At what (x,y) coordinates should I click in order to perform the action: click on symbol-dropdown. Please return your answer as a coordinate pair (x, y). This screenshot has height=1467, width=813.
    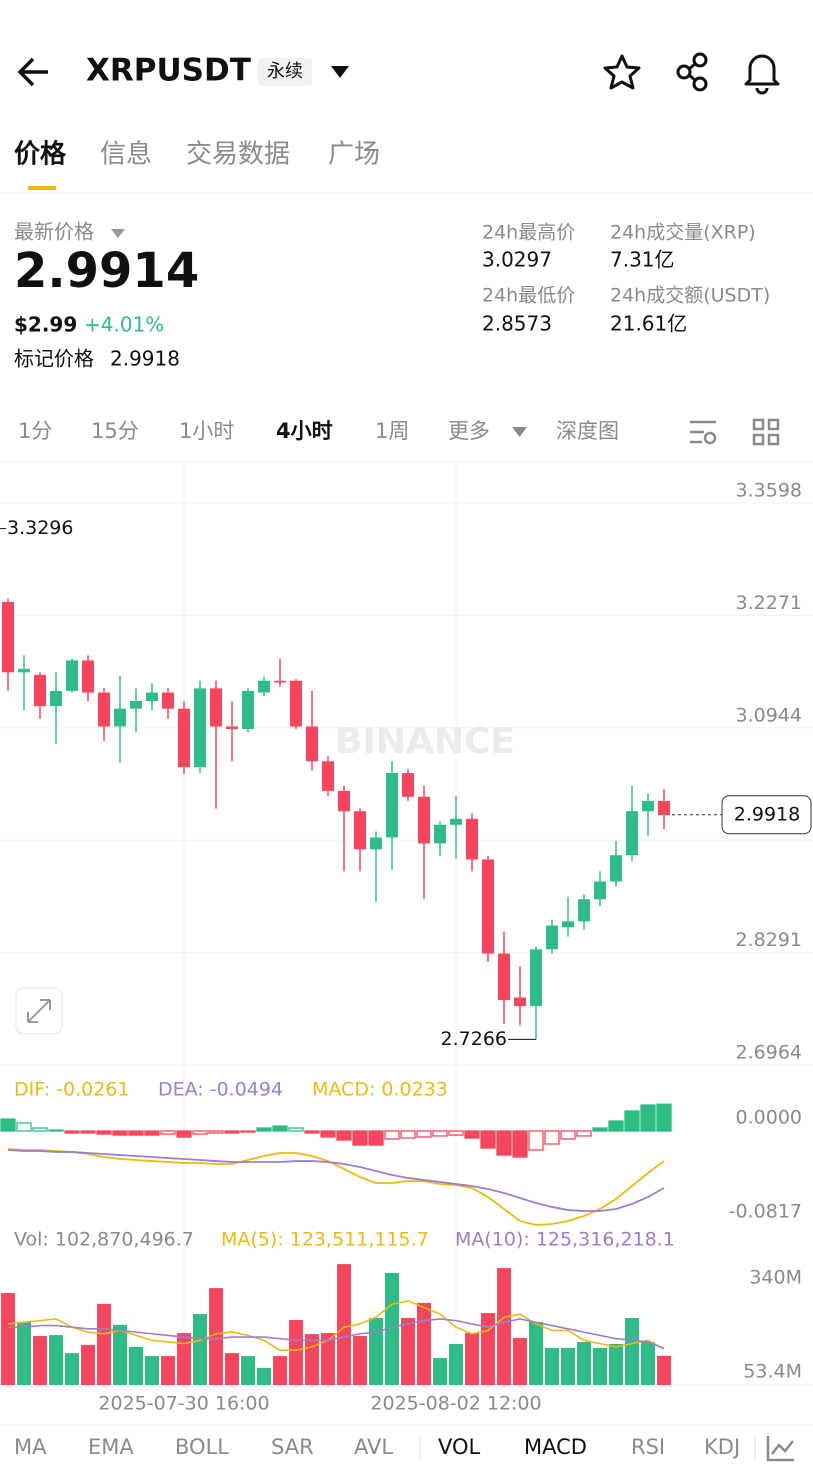
    Looking at the image, I should click on (340, 72).